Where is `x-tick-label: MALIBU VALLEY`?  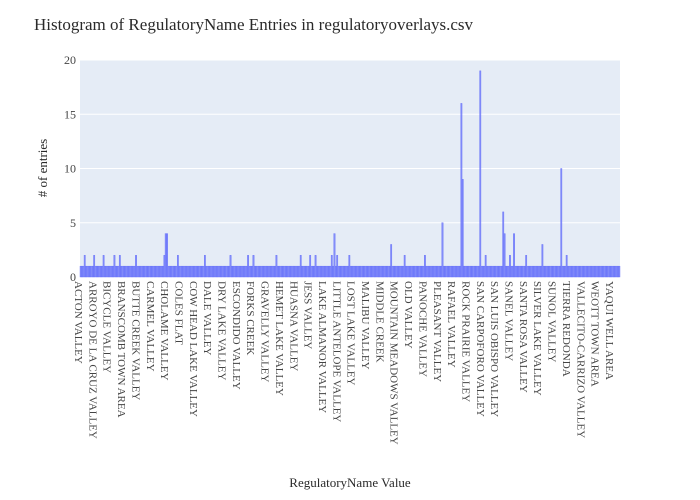 x-tick-label: MALIBU VALLEY is located at coordinates (365, 325).